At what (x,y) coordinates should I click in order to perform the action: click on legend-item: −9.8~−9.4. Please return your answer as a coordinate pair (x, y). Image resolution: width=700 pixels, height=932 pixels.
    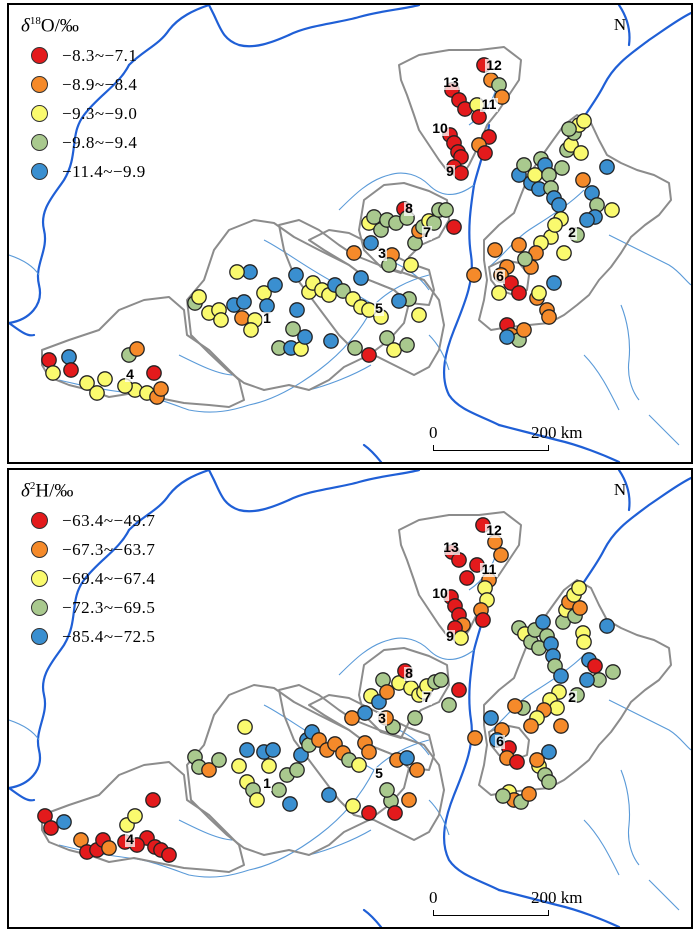
    Looking at the image, I should click on (83, 142).